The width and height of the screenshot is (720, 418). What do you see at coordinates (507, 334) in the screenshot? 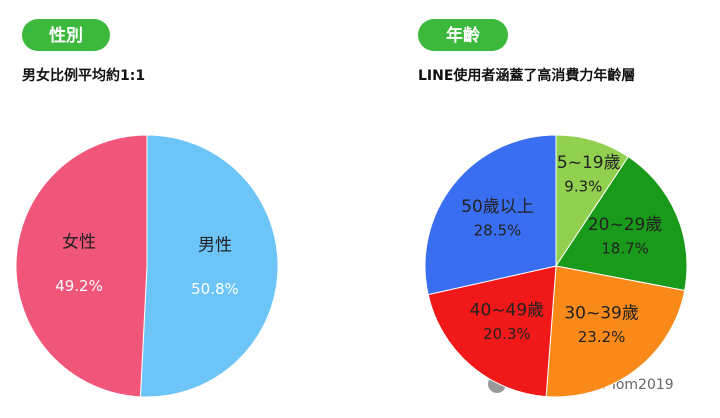
I see `value-label: 20.3%` at bounding box center [507, 334].